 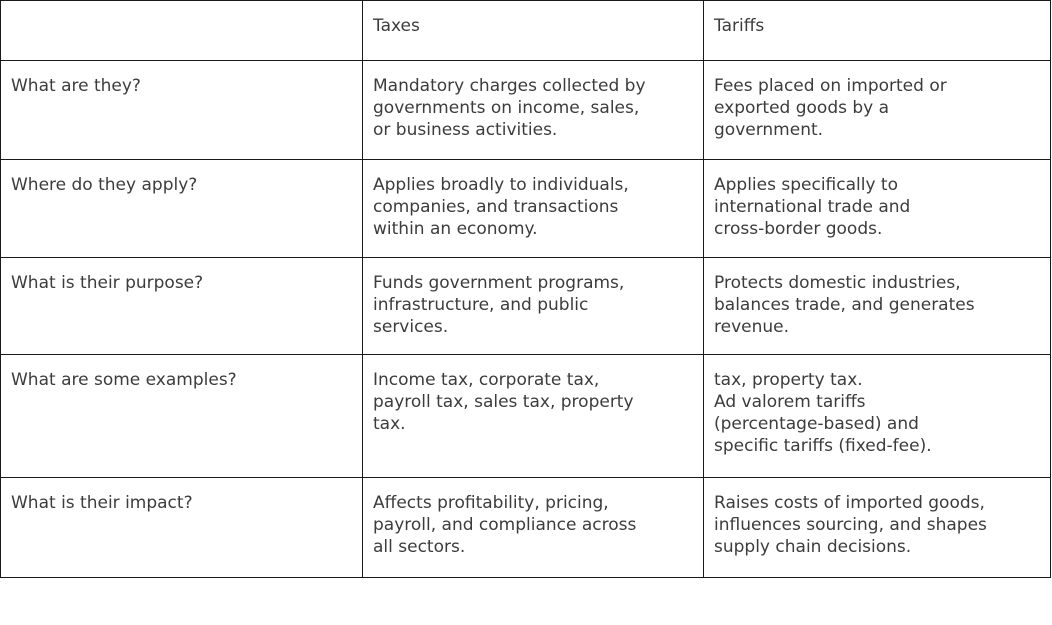 What do you see at coordinates (752, 327) in the screenshot?
I see `cell-line: revenue.` at bounding box center [752, 327].